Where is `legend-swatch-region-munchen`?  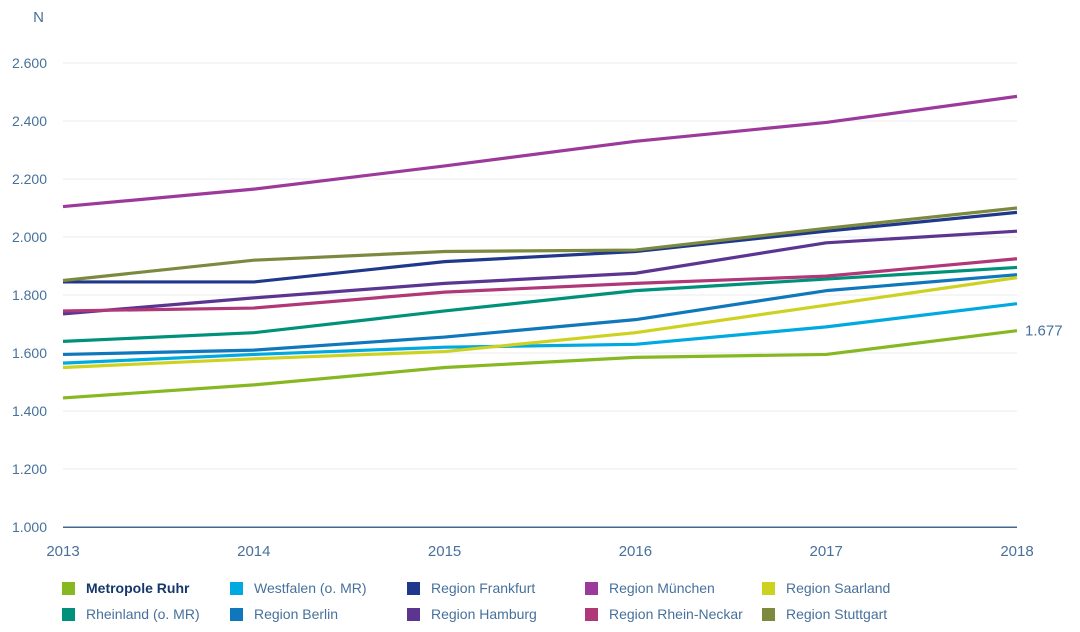
legend-swatch-region-munchen is located at coordinates (591, 588).